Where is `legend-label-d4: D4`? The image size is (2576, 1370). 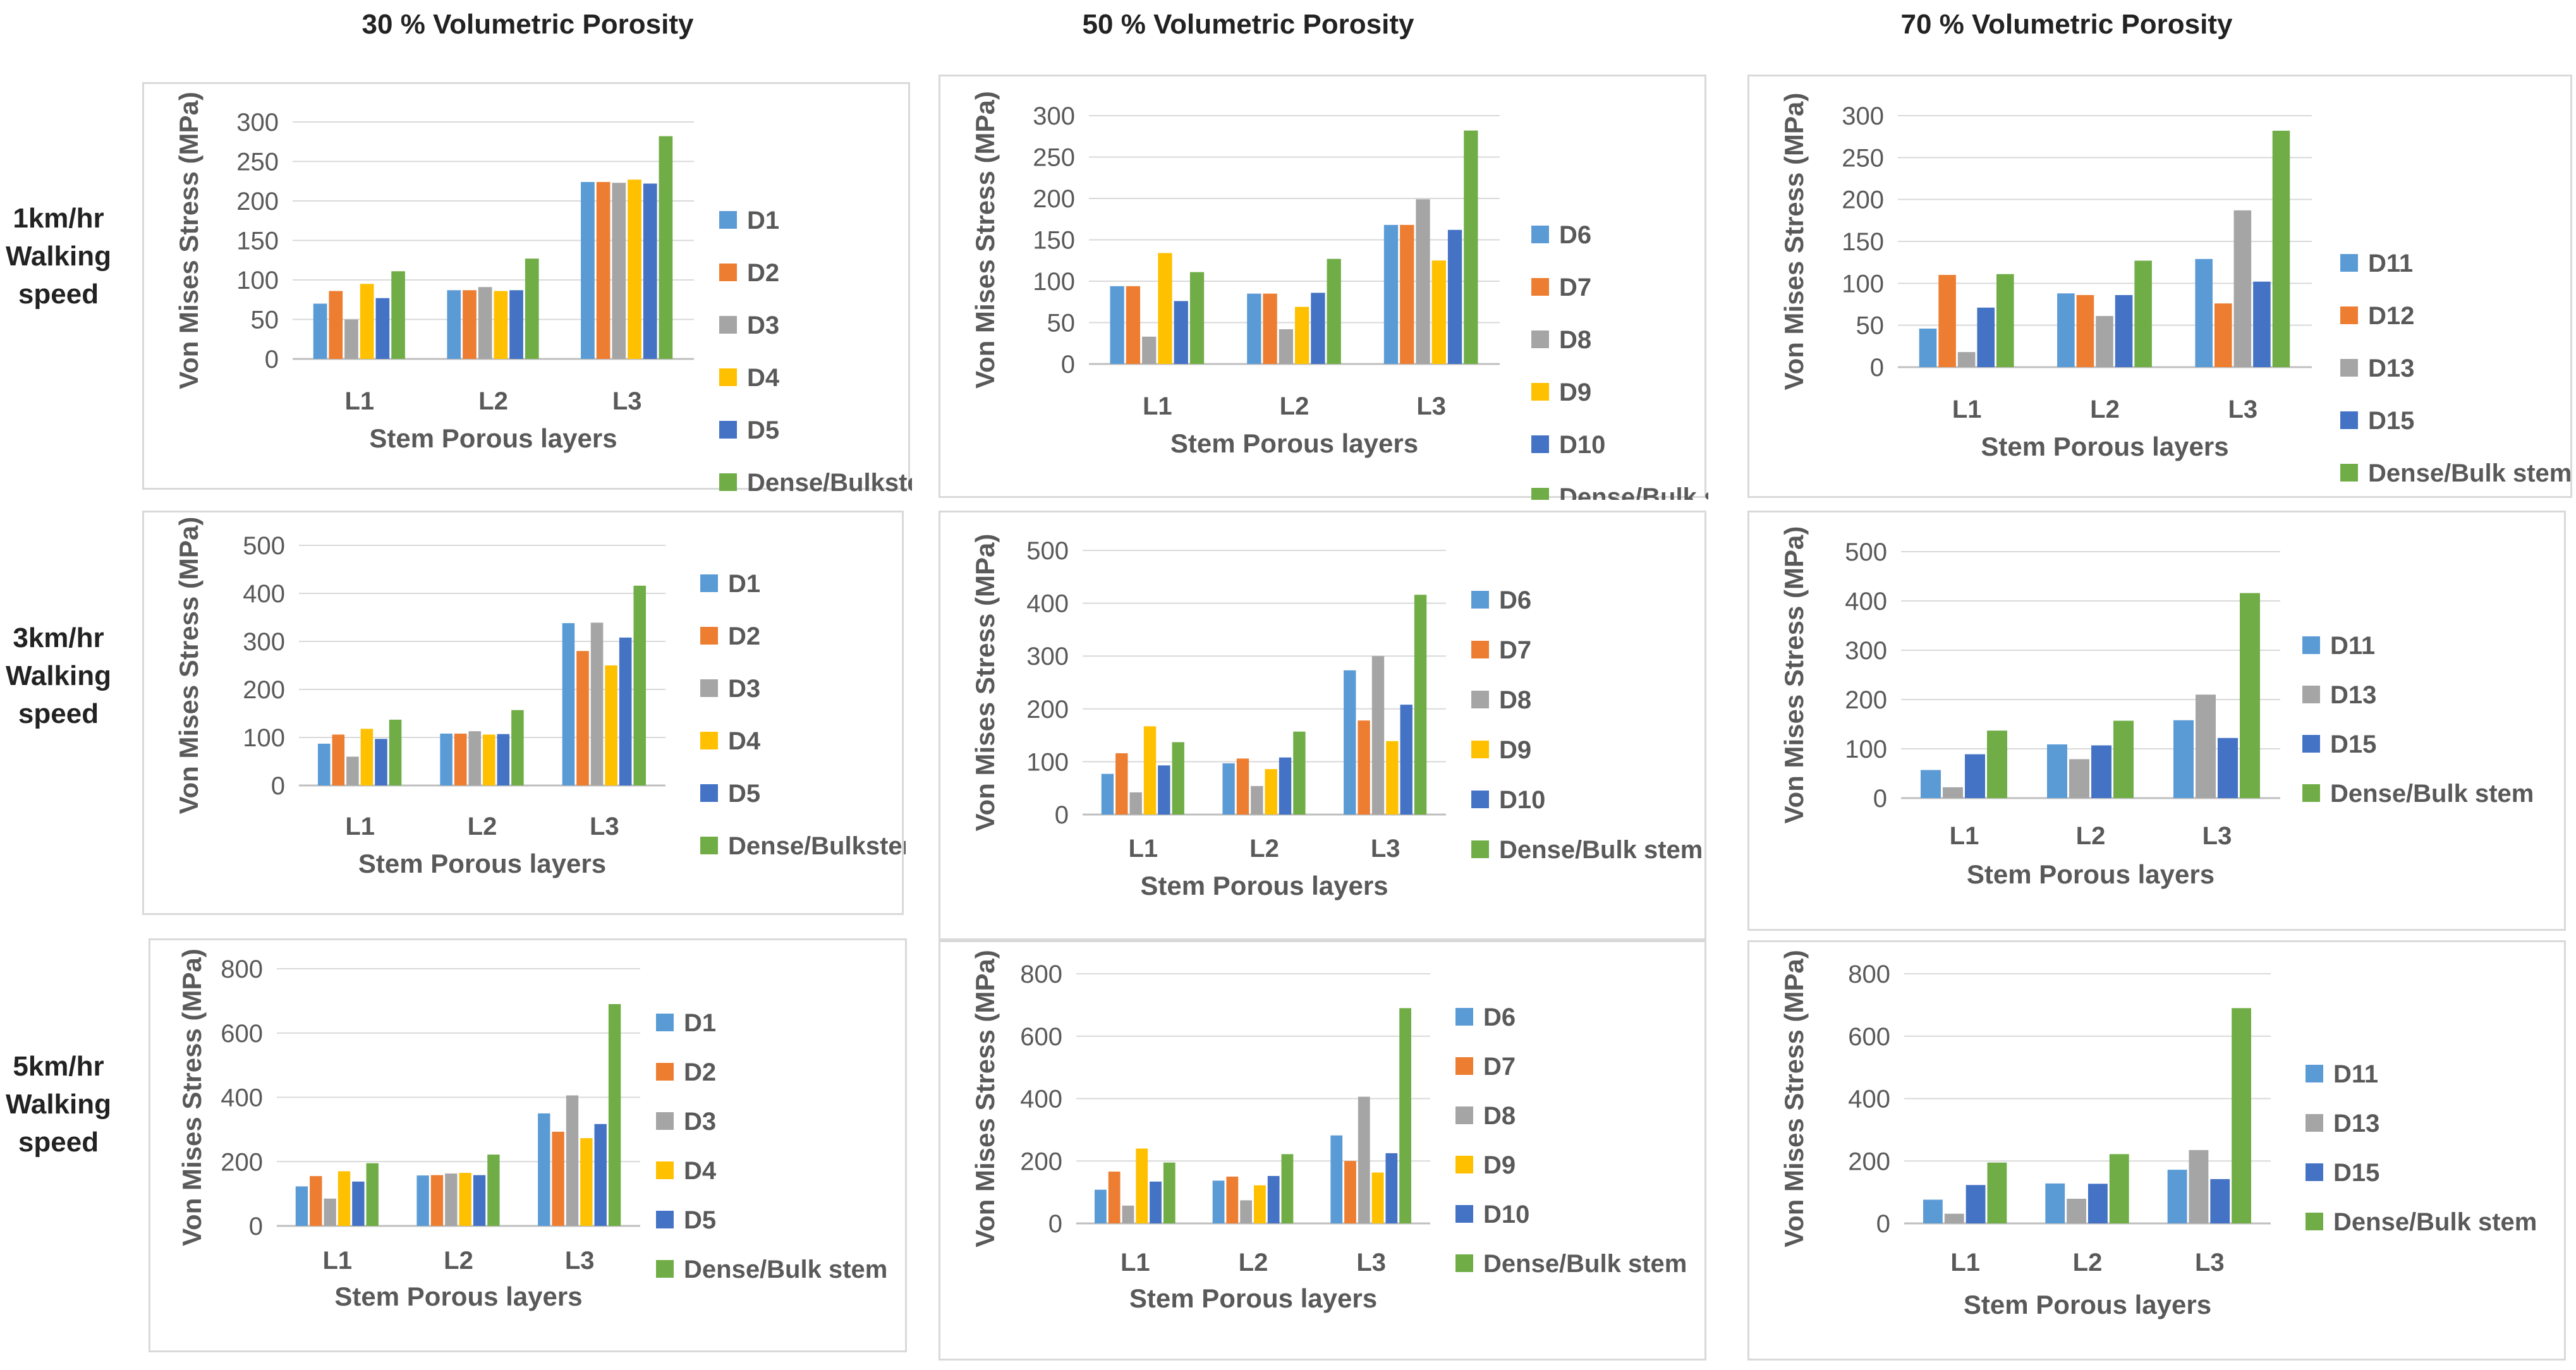 legend-label-d4: D4 is located at coordinates (745, 741).